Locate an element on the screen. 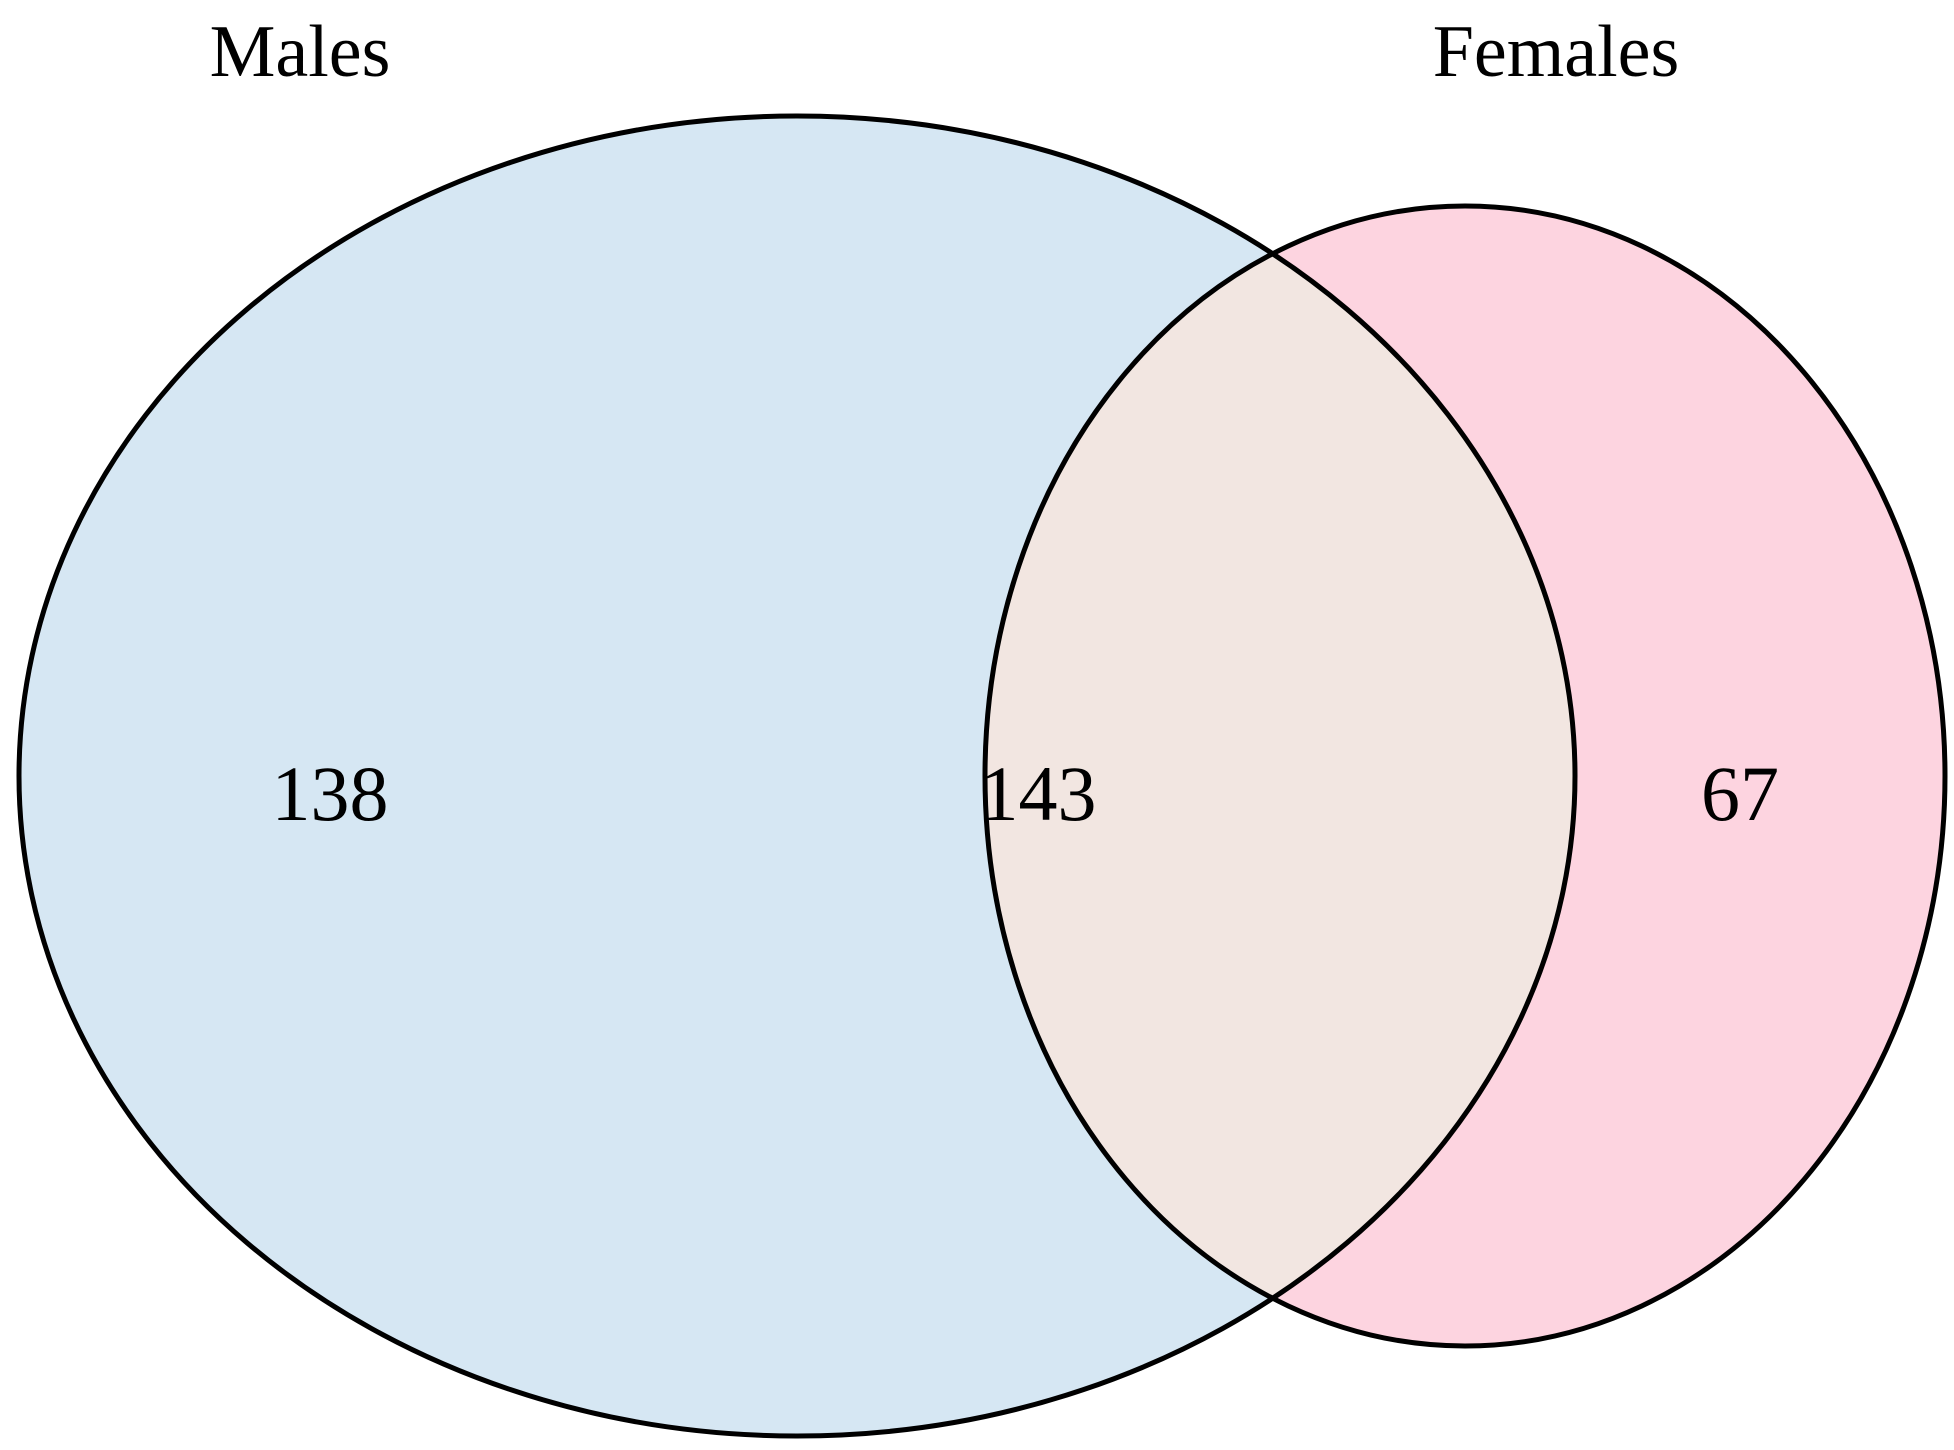  females-set-label: Females is located at coordinates (1556, 52).